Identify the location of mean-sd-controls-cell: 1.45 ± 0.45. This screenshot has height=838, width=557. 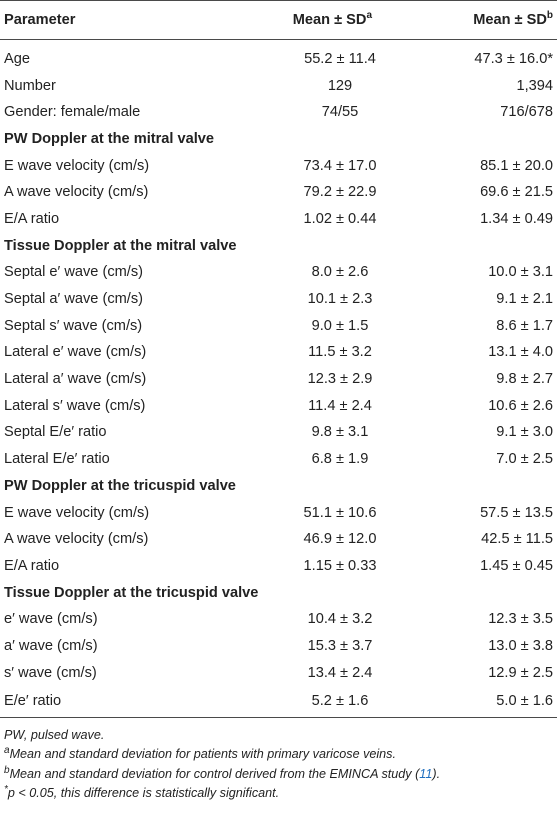
(516, 565).